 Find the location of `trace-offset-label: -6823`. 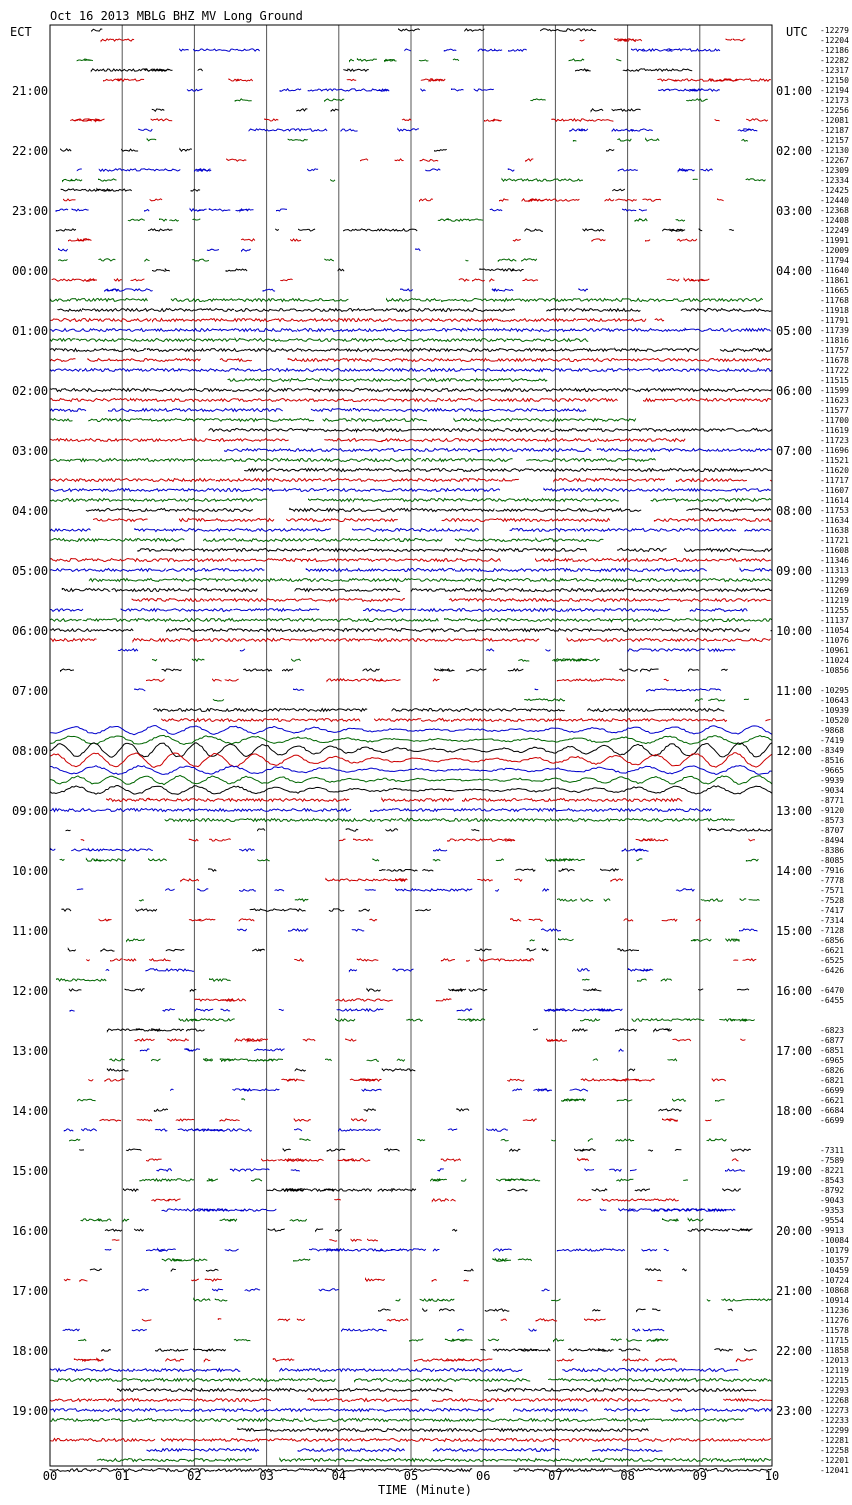

trace-offset-label: -6823 is located at coordinates (832, 1030).